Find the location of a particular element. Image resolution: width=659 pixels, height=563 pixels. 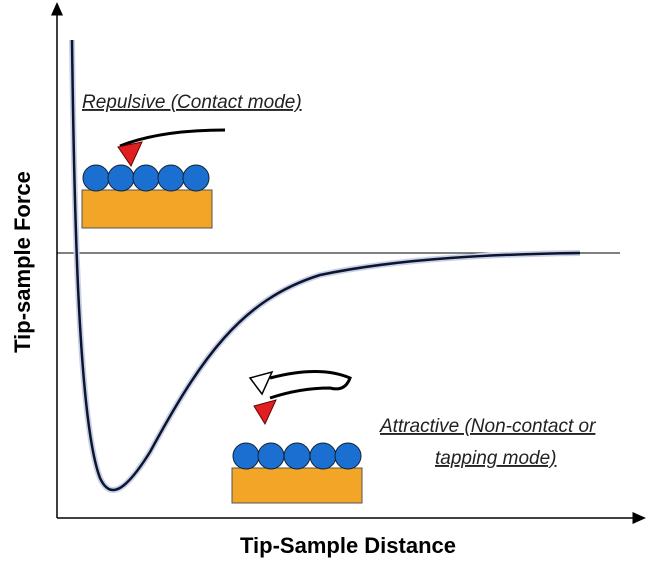

attractive-label: Attractive (Non-contact or is located at coordinates (487, 426).